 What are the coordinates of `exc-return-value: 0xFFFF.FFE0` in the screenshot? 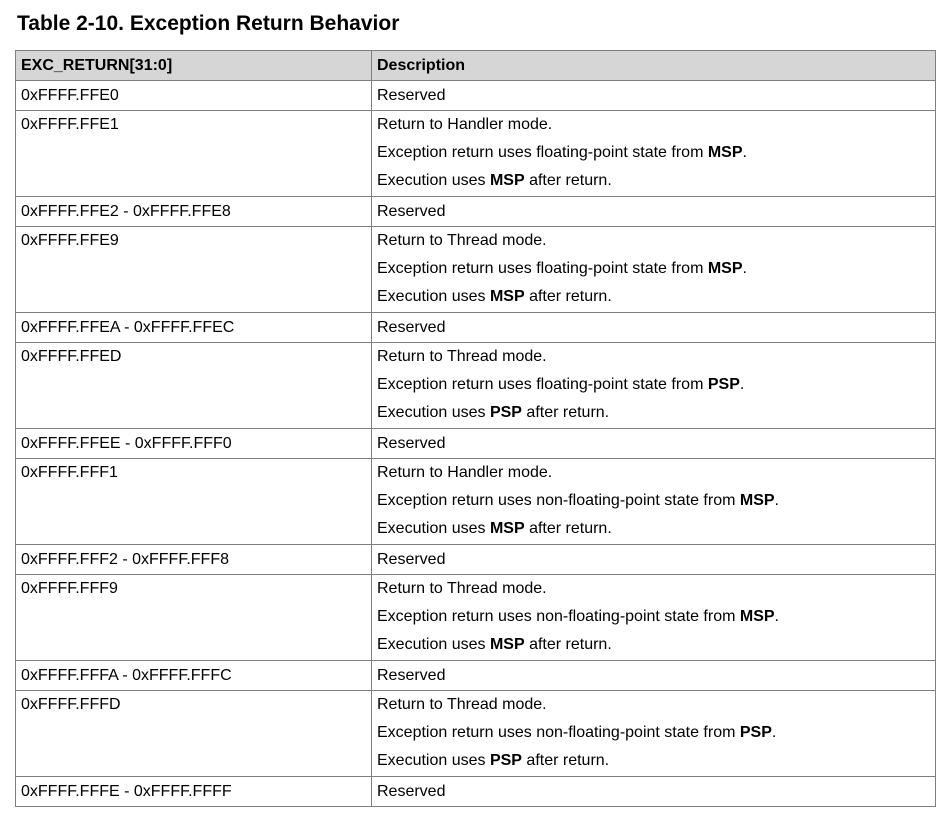 It's located at (193, 95).